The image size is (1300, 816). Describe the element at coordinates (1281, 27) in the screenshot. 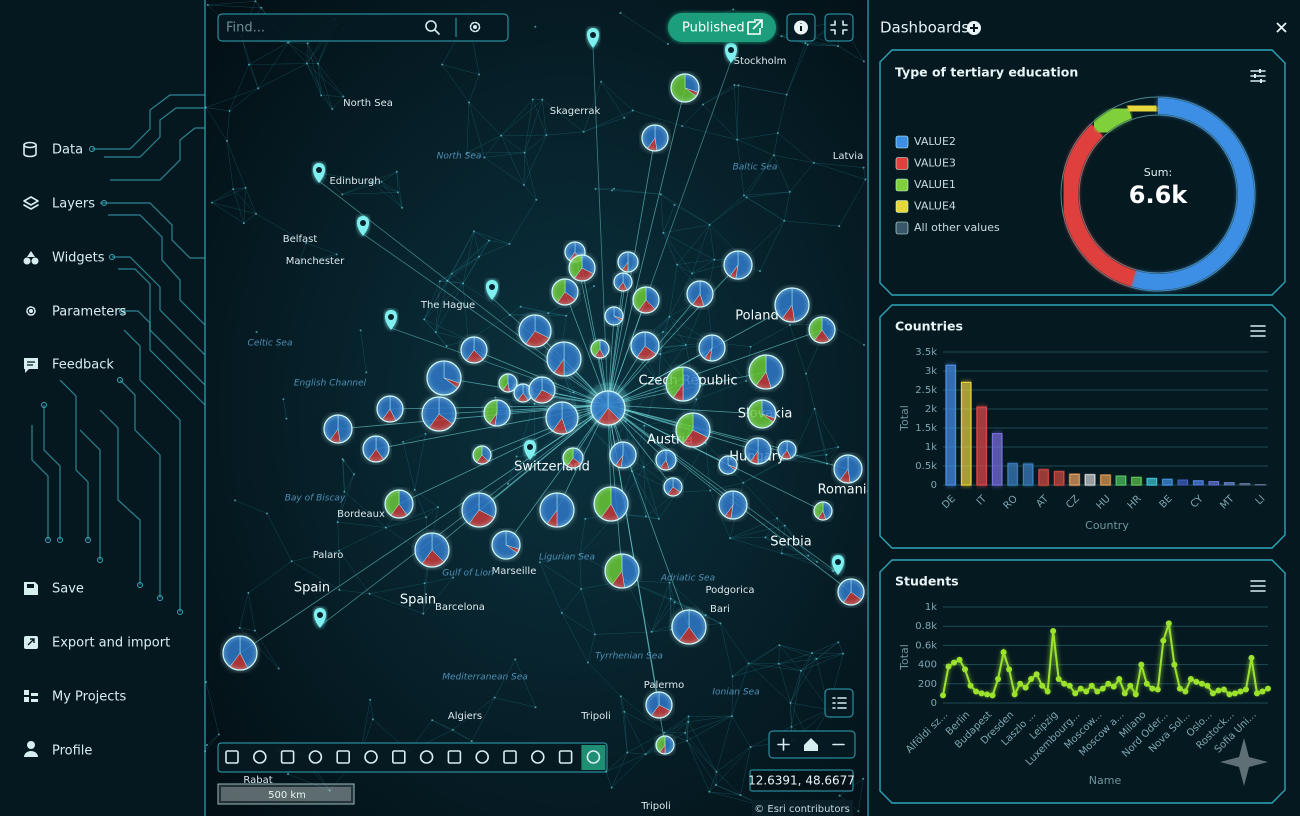

I see `close-button` at that location.